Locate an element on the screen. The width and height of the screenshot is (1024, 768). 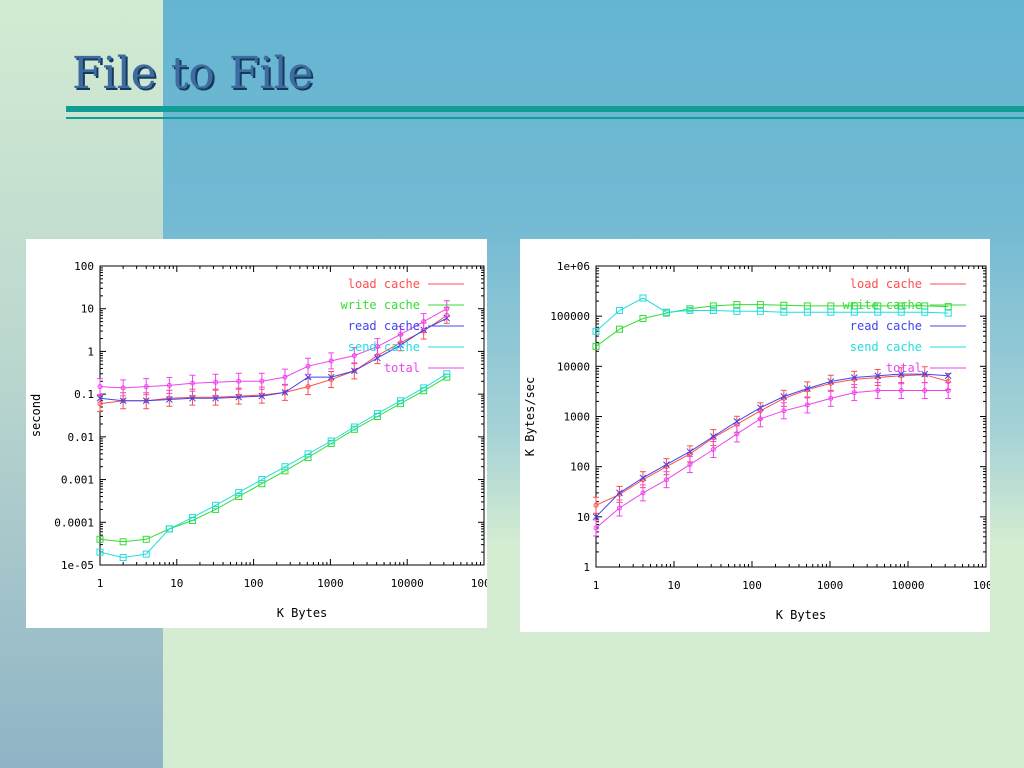
time-y-tick-label: 100 is located at coordinates (84, 266).